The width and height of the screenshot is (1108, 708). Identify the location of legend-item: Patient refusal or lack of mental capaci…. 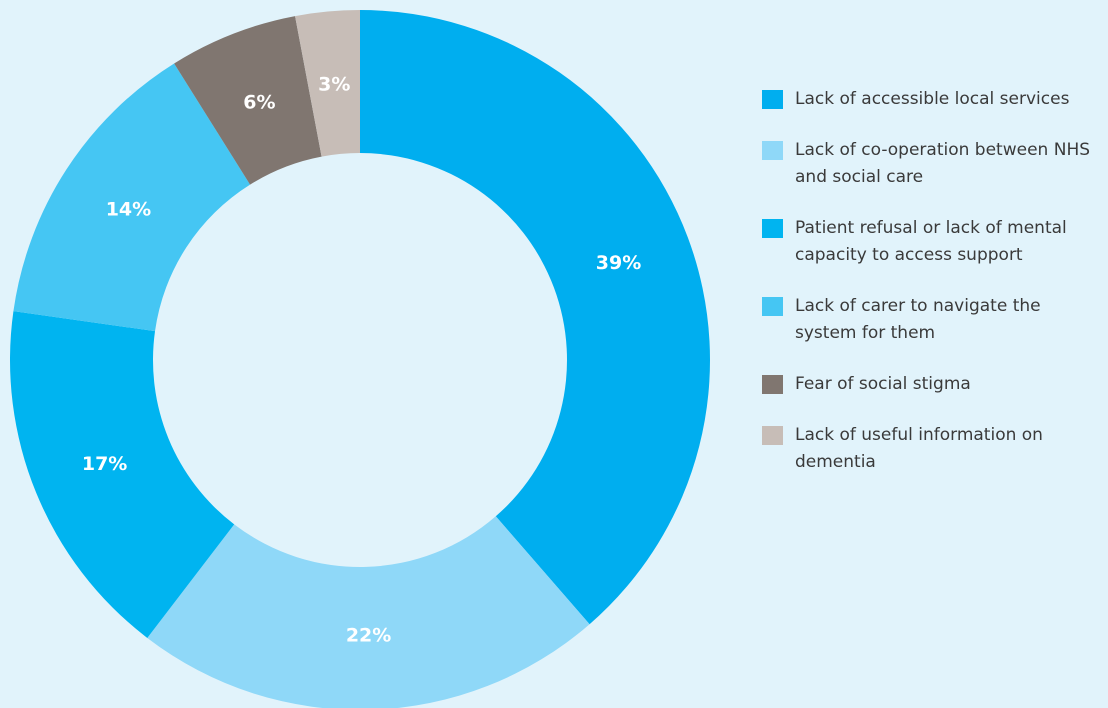
(932, 242).